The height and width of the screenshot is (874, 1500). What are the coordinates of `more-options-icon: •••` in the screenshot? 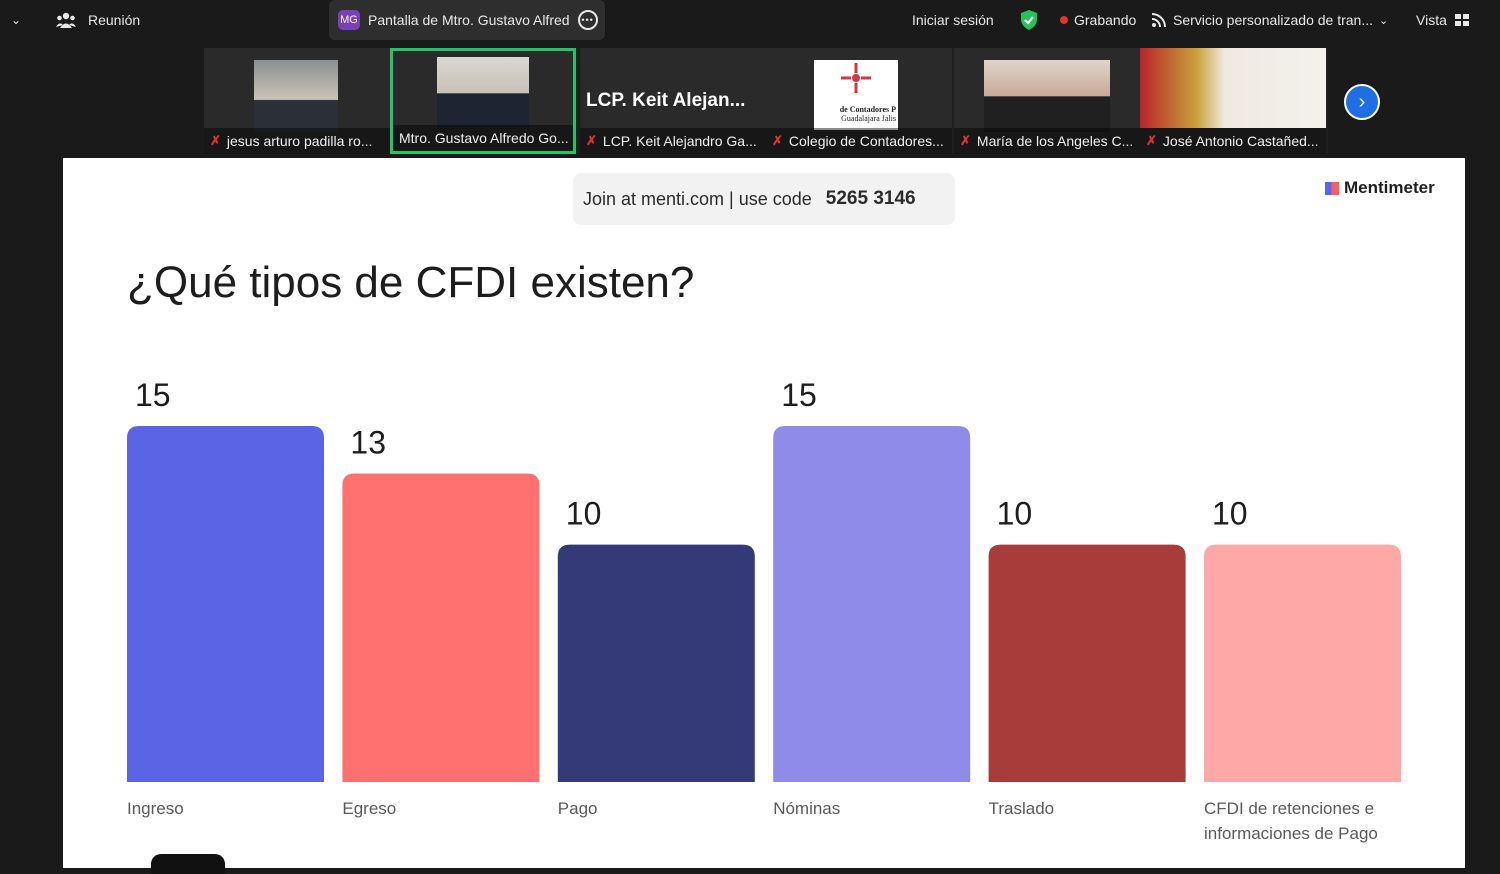 It's located at (587, 20).